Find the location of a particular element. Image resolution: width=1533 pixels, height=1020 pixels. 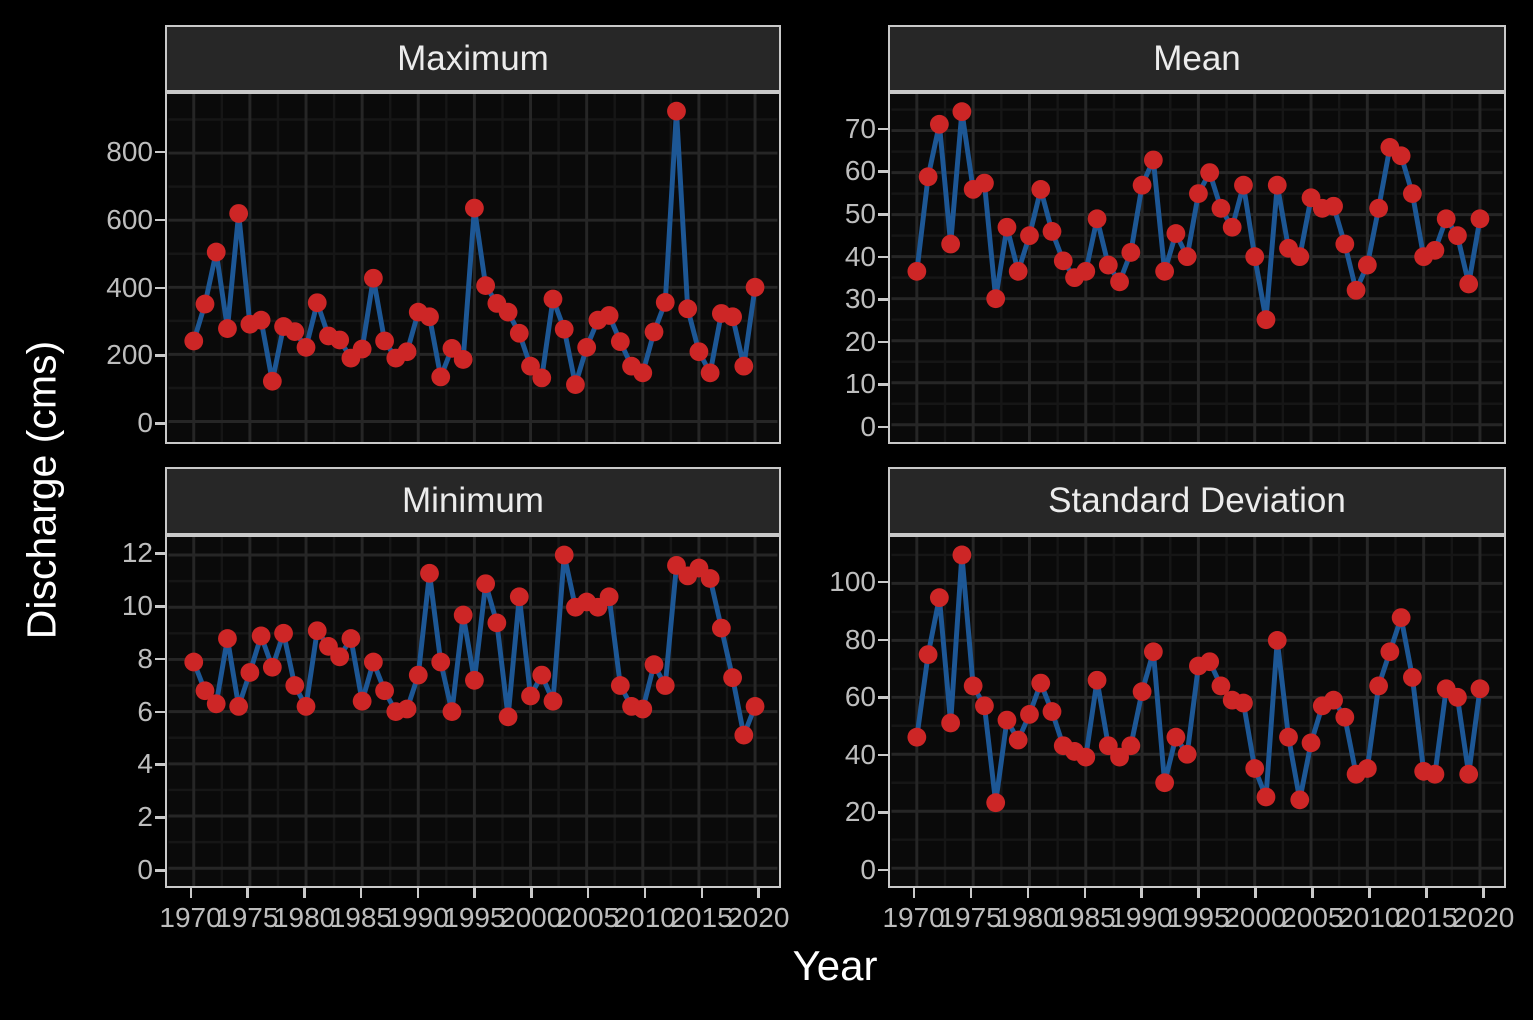

facet-title-maximum: Maximum is located at coordinates (473, 58).